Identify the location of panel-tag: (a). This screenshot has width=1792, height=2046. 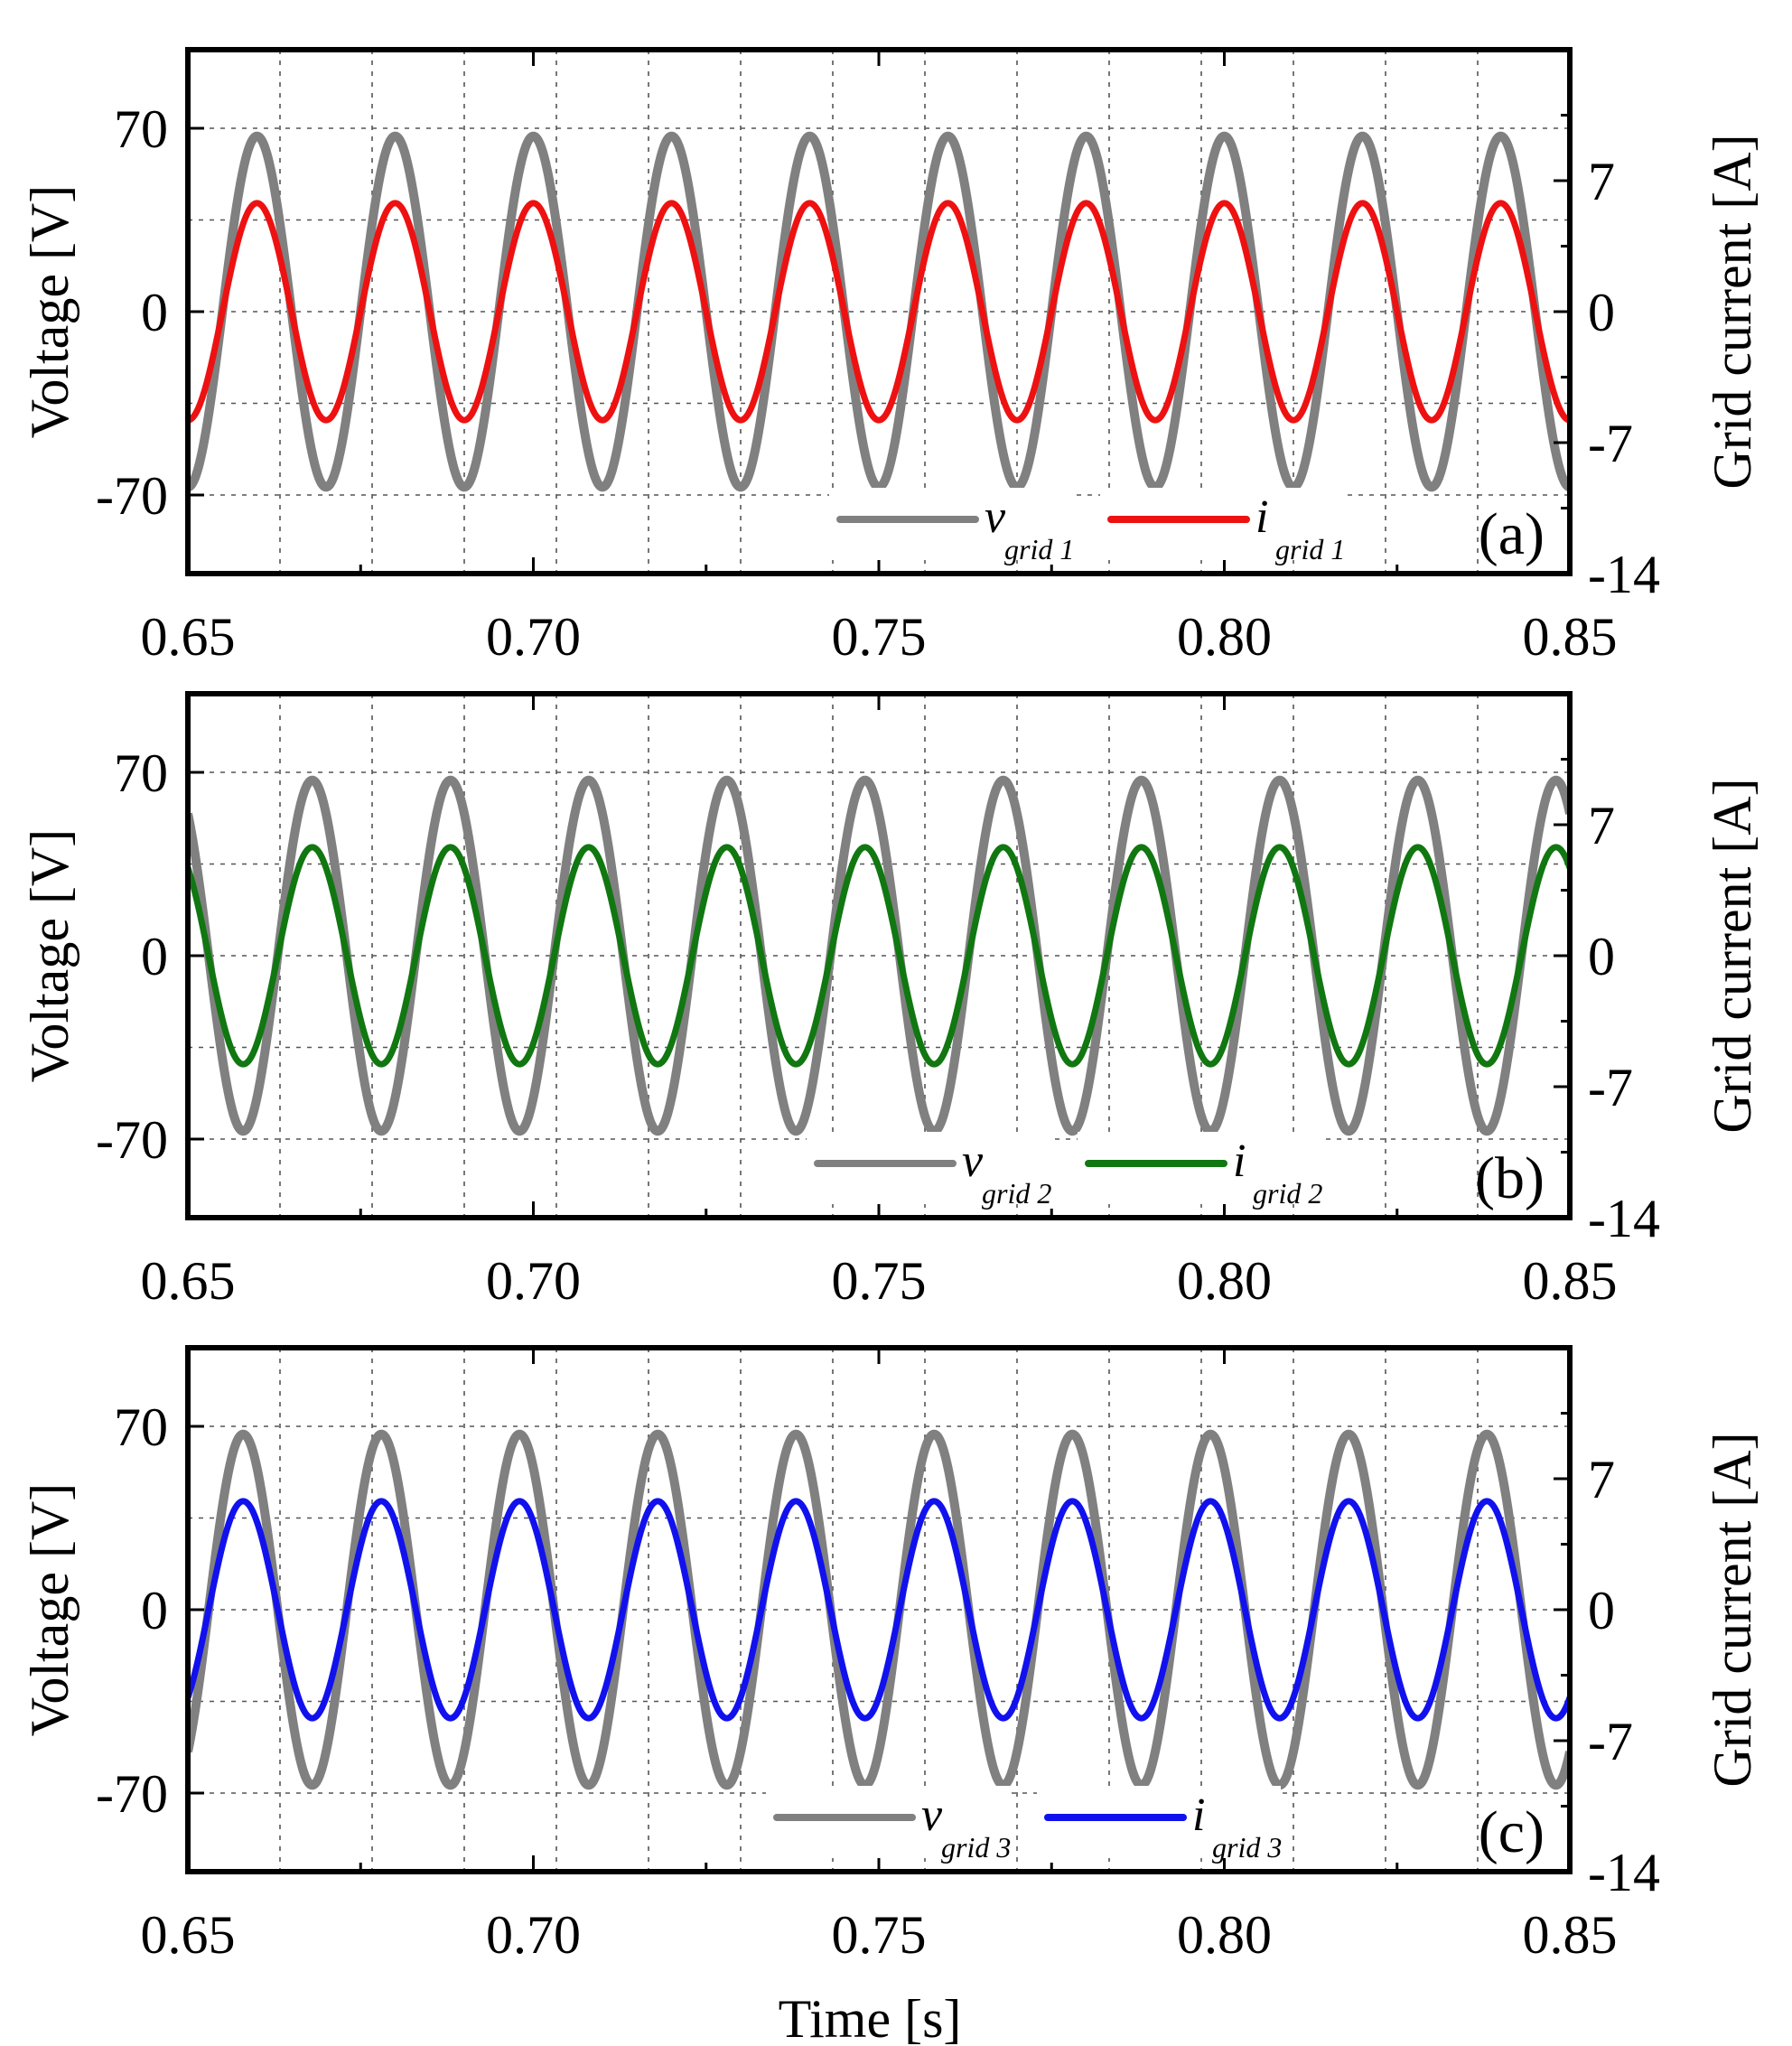
(1512, 534).